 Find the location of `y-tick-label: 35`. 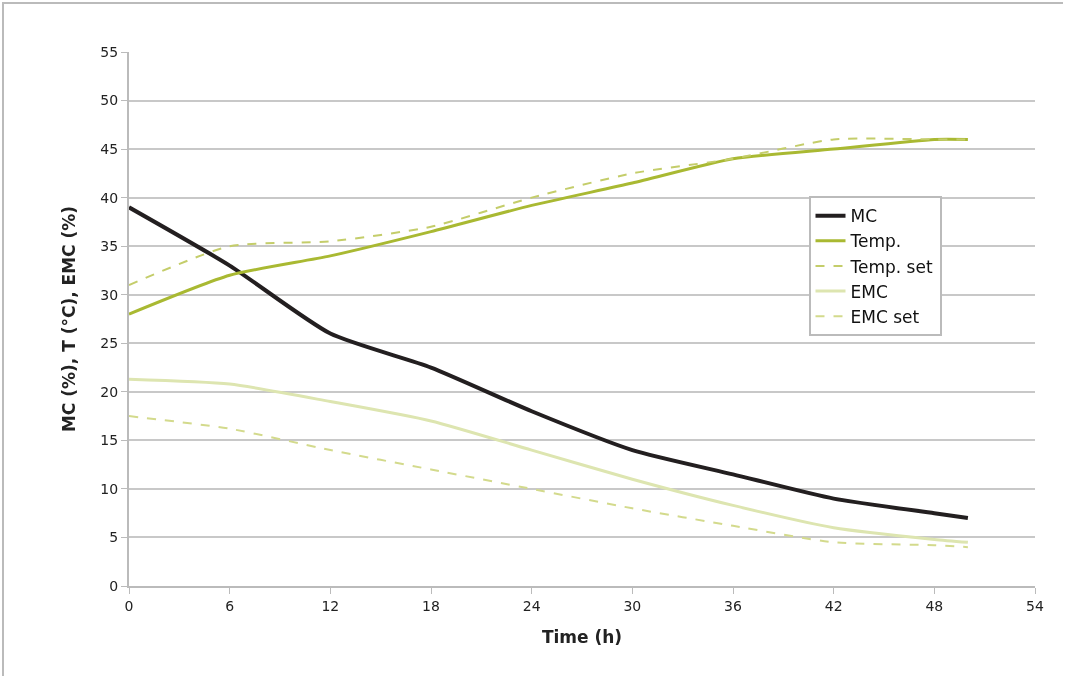

y-tick-label: 35 is located at coordinates (109, 246).